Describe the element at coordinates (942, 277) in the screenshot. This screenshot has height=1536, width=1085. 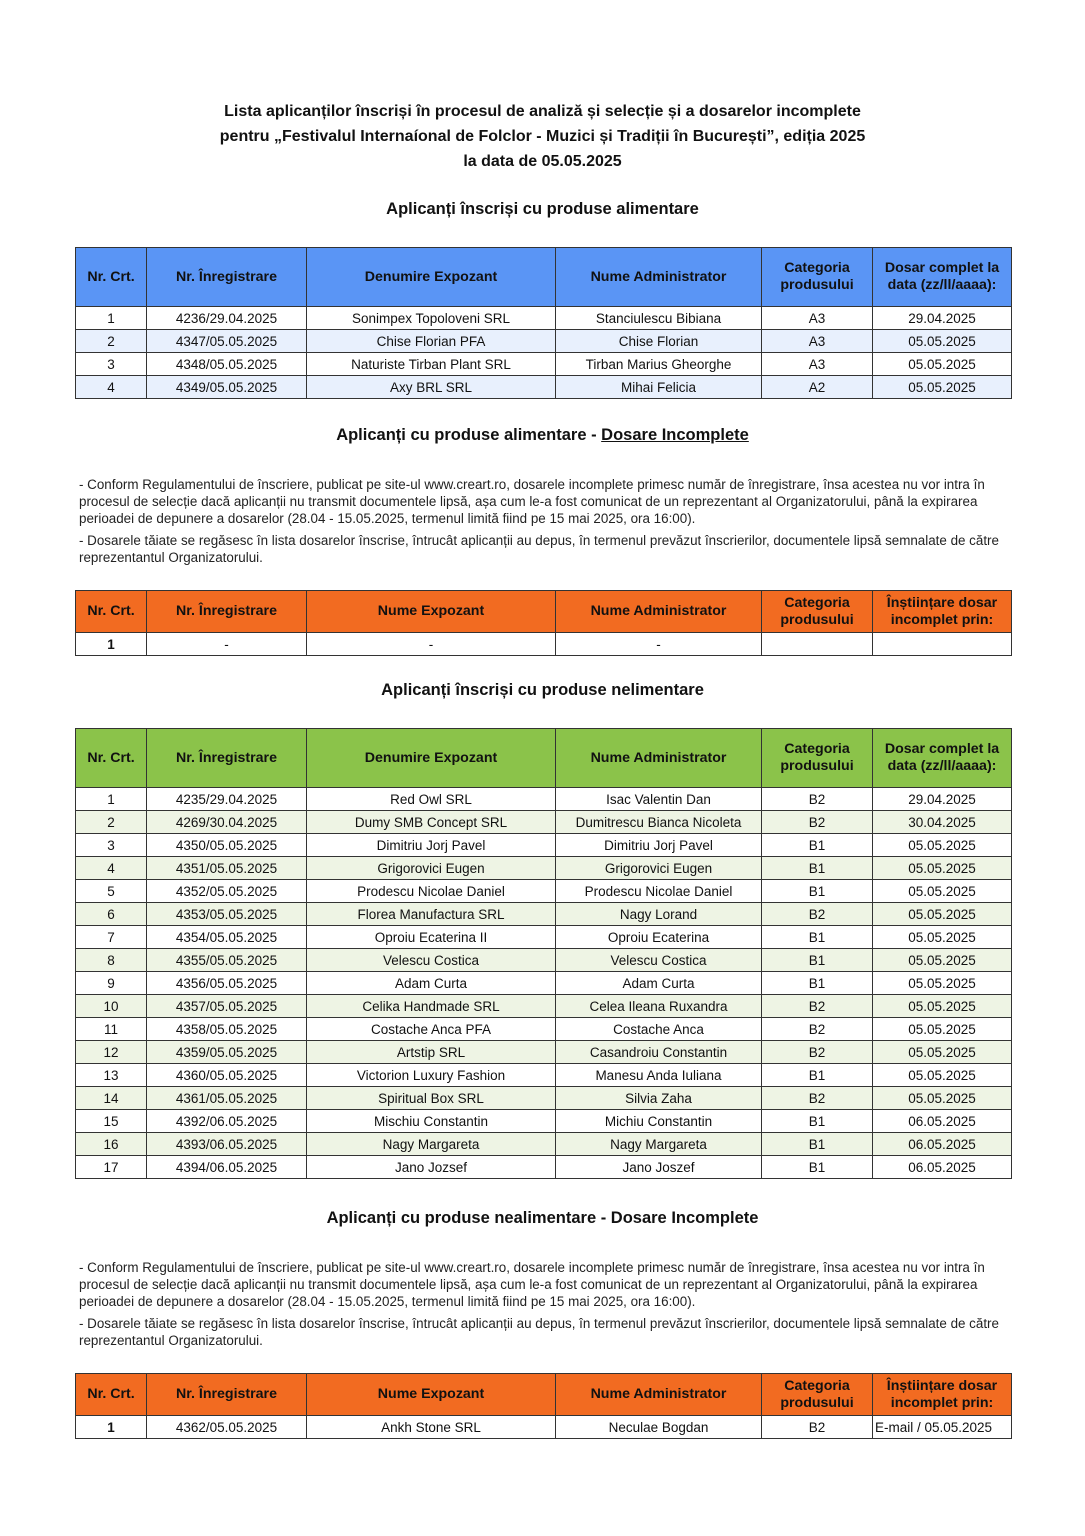
I see `column-header: Dosar complet la data (zz/ll/aaaa):` at that location.